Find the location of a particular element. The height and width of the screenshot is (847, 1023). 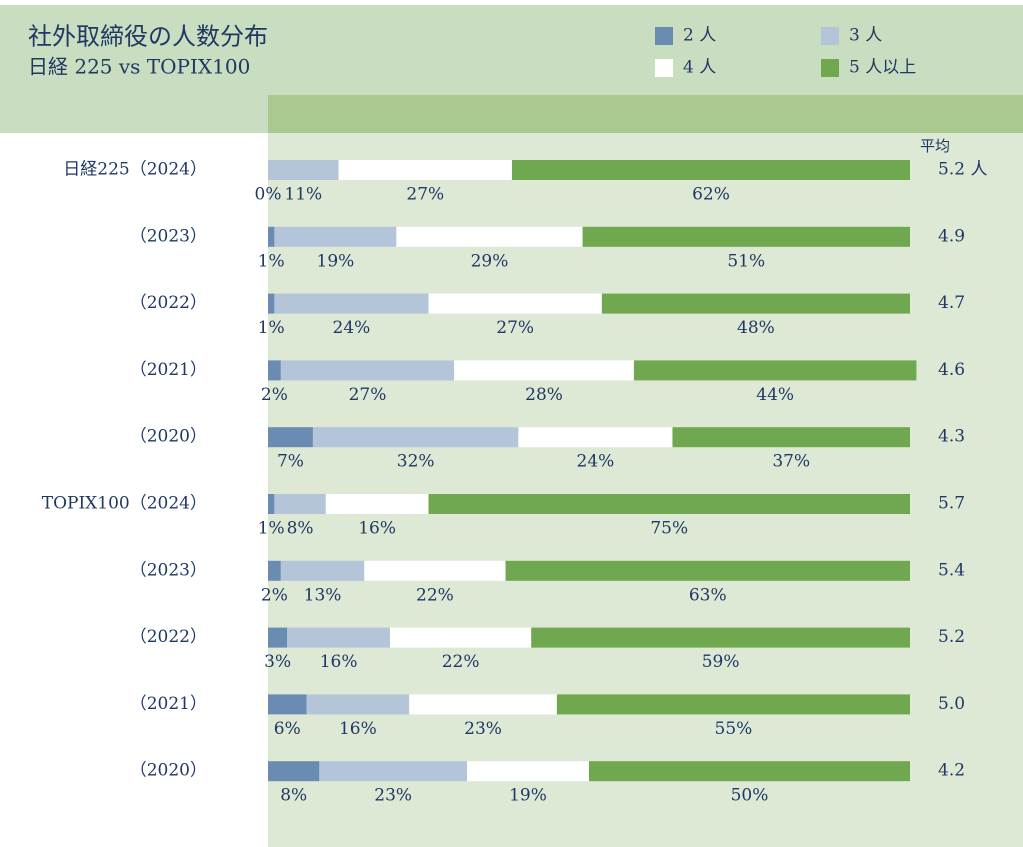

average-label: 5.7 is located at coordinates (951, 504).